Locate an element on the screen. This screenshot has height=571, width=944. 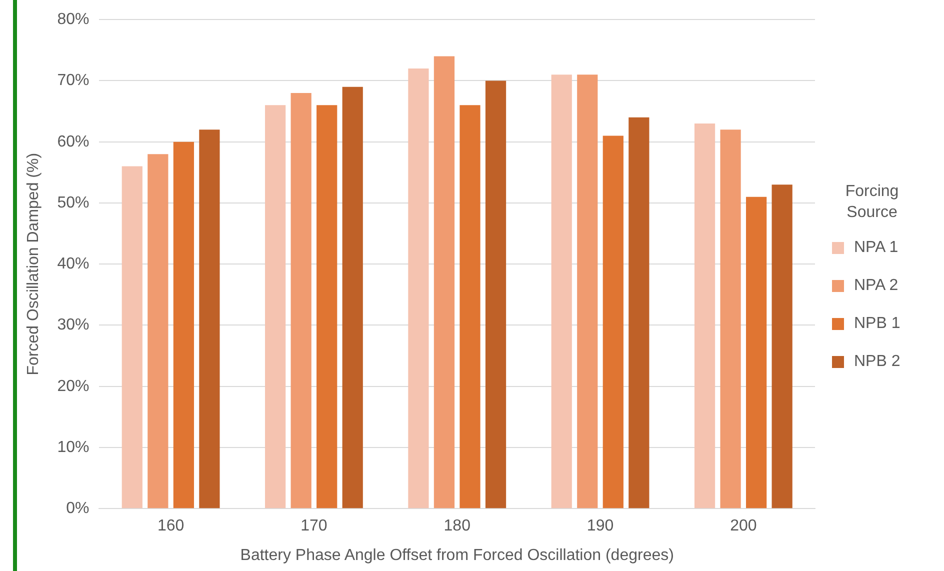
y-tick-label: 10% is located at coordinates (73, 447).